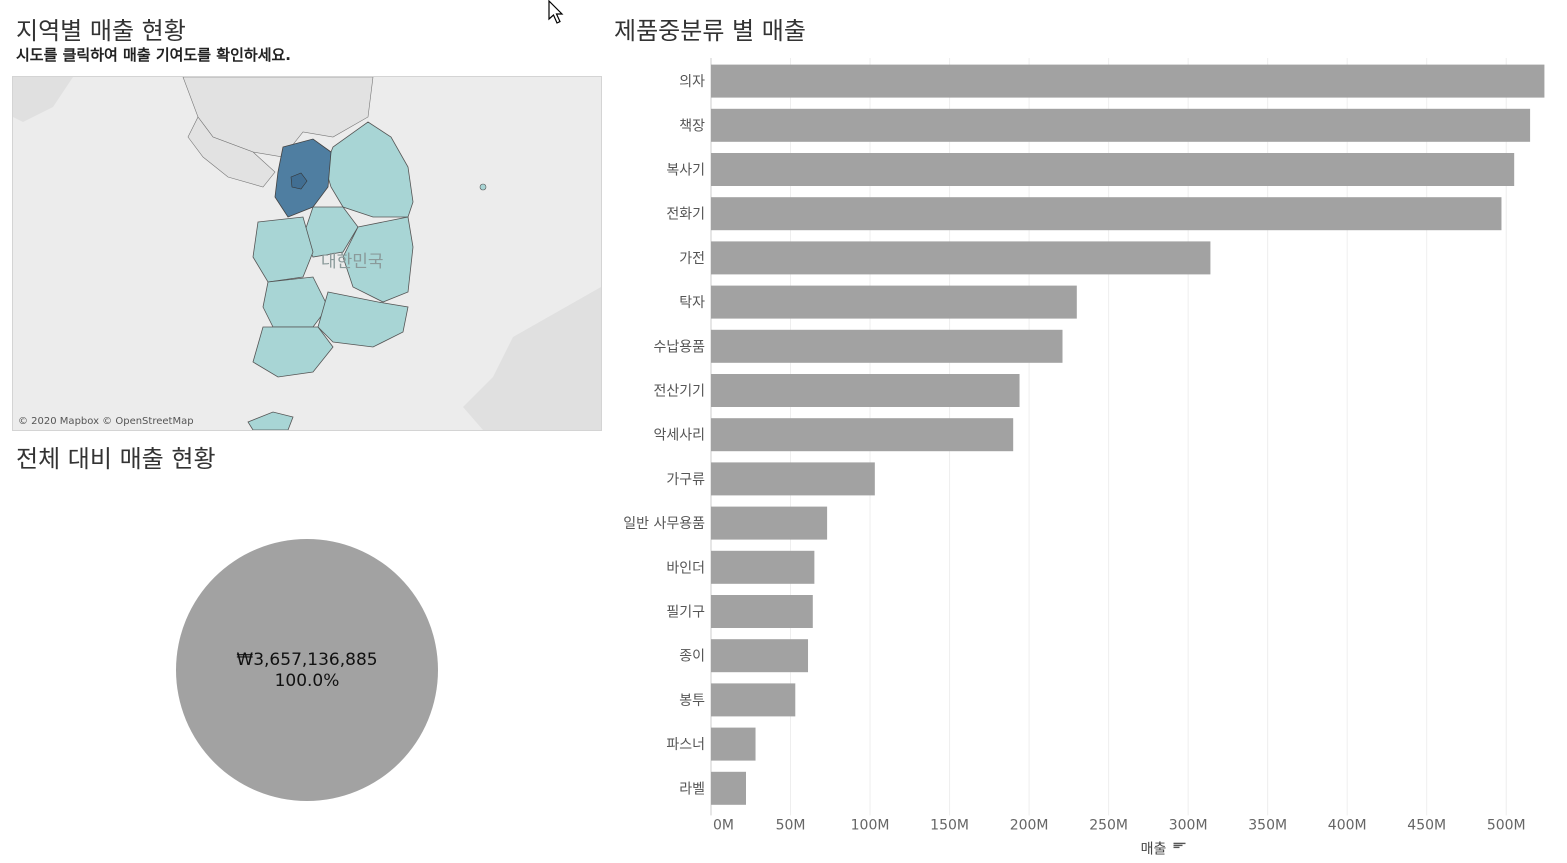 The height and width of the screenshot is (863, 1567). What do you see at coordinates (692, 657) in the screenshot?
I see `category-label: 종이` at bounding box center [692, 657].